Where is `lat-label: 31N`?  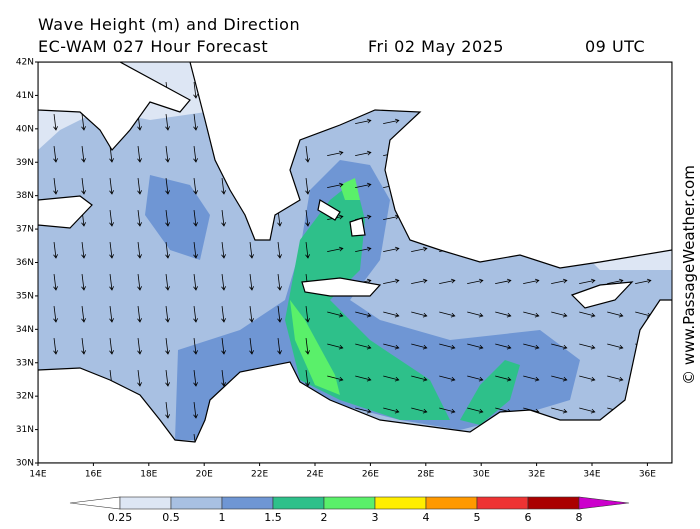 lat-label: 31N is located at coordinates (25, 430).